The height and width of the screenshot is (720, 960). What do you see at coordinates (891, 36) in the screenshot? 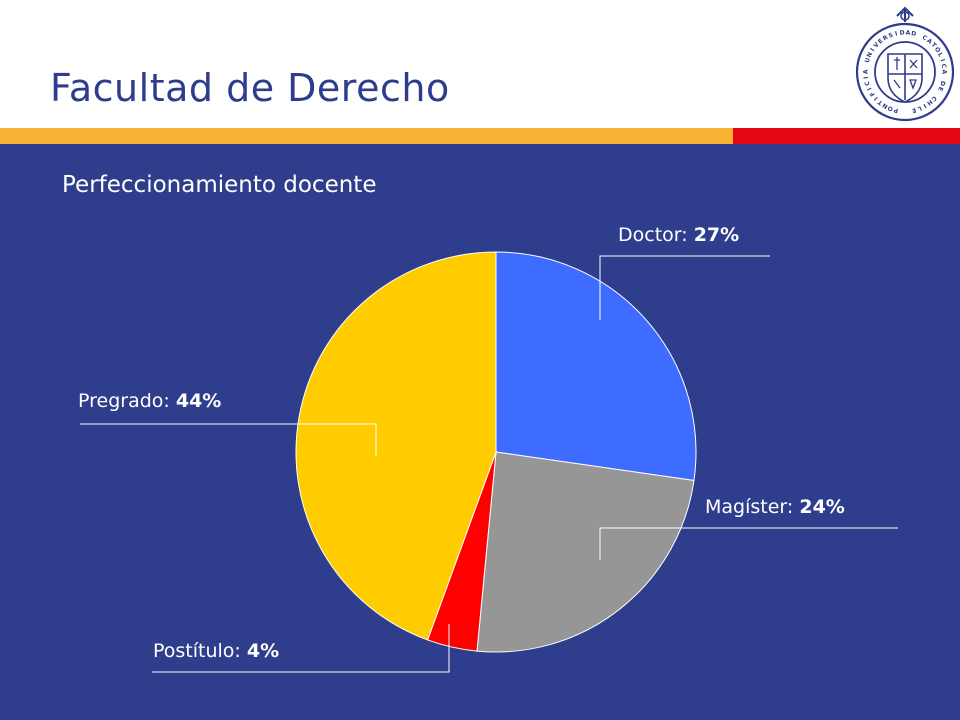
I see `svg-text: S` at bounding box center [891, 36].